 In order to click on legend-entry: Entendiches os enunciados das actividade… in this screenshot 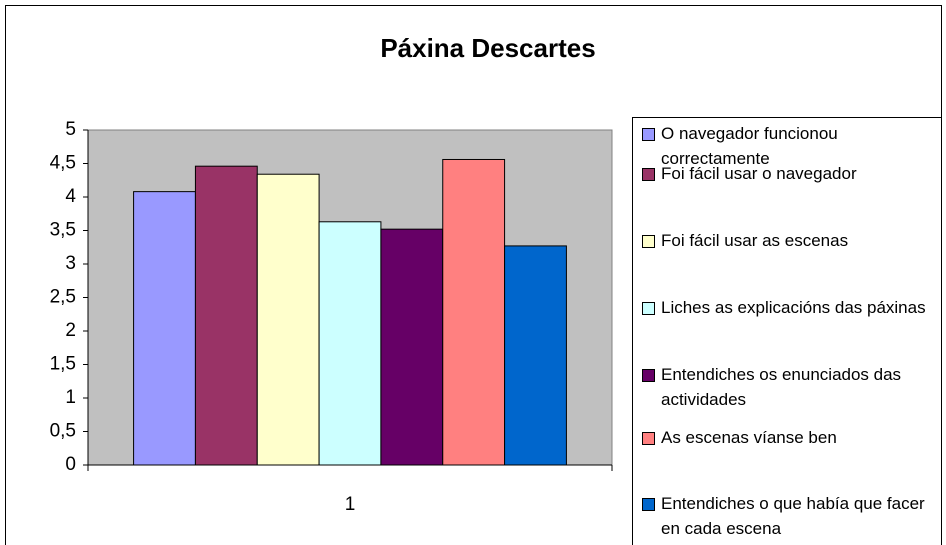, I will do `click(792, 387)`.